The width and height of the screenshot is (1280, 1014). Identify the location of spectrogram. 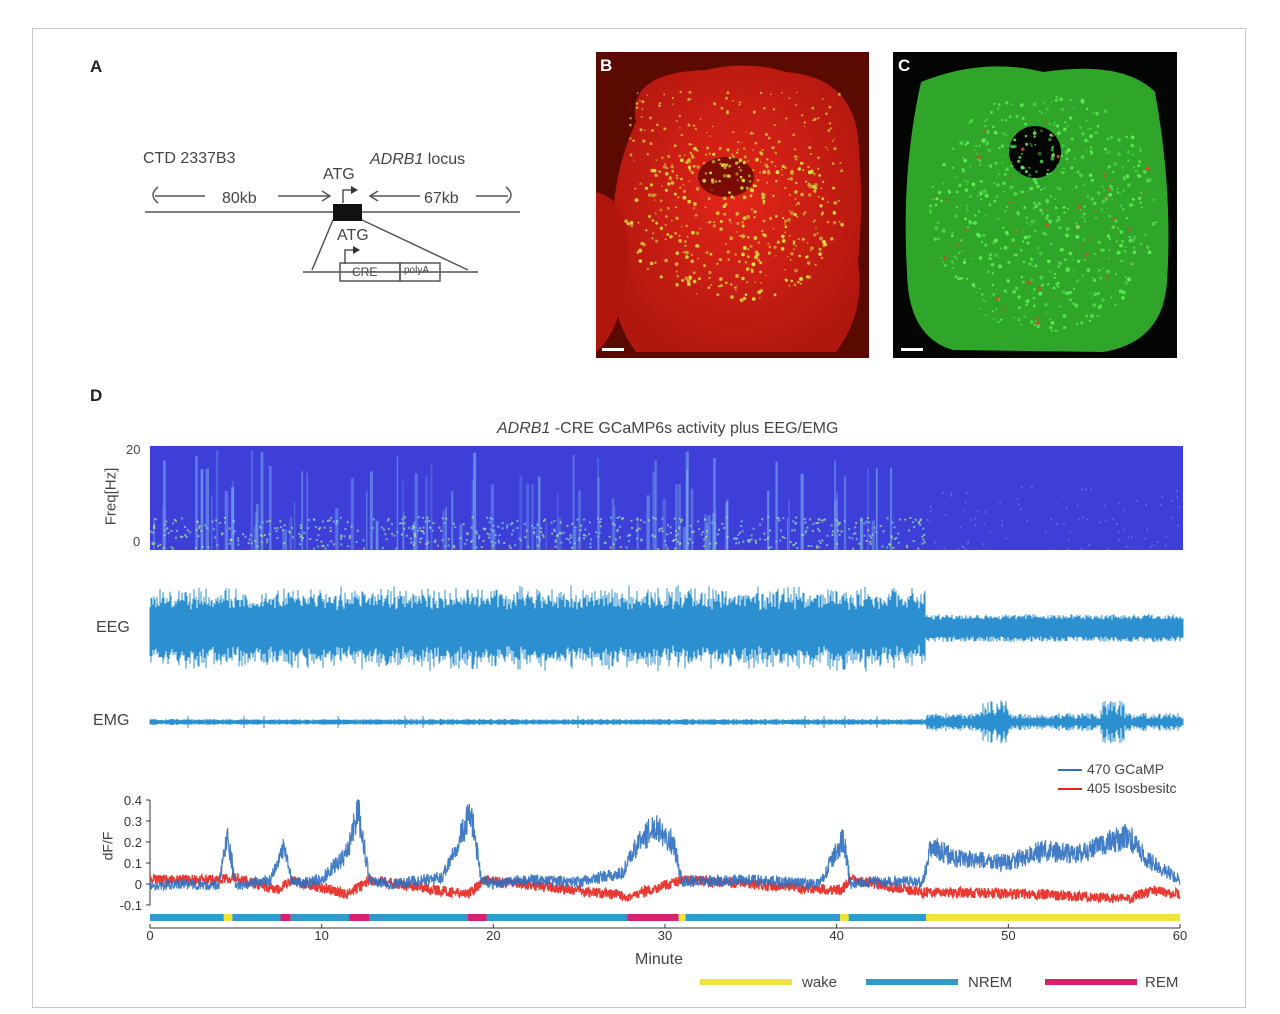
(666, 498).